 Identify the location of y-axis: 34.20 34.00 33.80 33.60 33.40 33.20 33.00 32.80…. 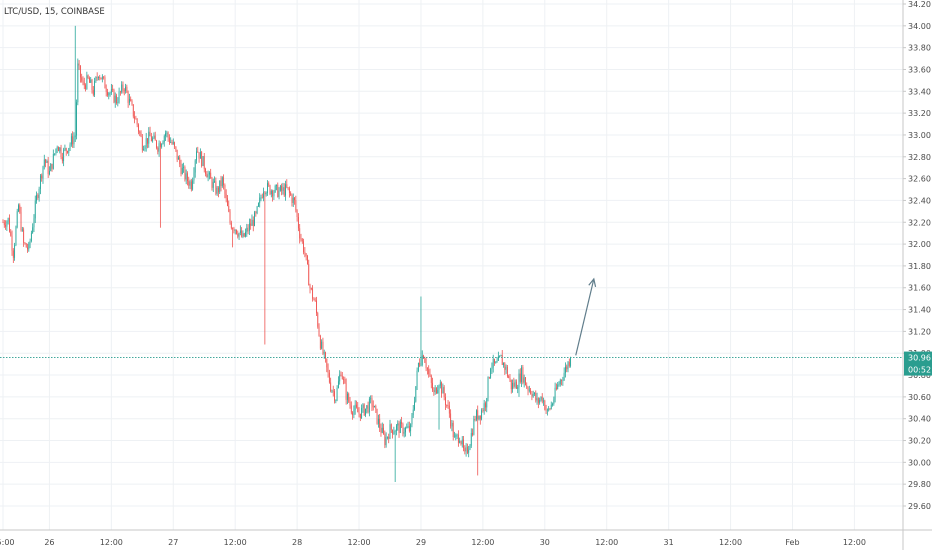
(917, 255).